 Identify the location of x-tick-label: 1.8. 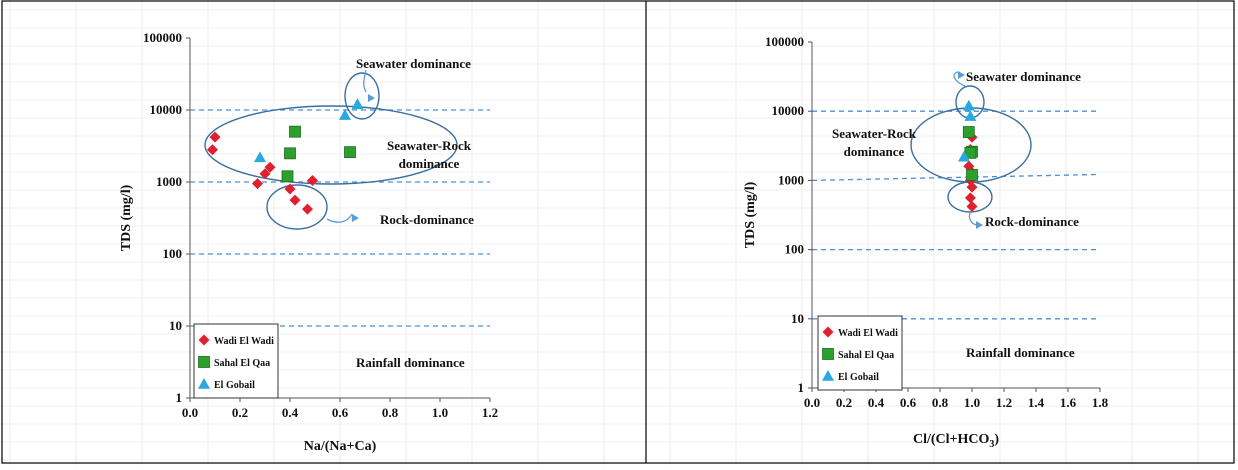
(1100, 402).